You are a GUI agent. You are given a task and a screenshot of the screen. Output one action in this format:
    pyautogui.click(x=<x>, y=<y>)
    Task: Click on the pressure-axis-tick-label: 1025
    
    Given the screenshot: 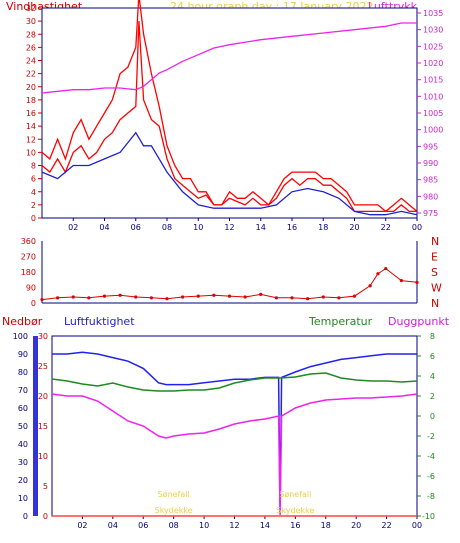 What is the action you would take?
    pyautogui.click(x=433, y=46)
    